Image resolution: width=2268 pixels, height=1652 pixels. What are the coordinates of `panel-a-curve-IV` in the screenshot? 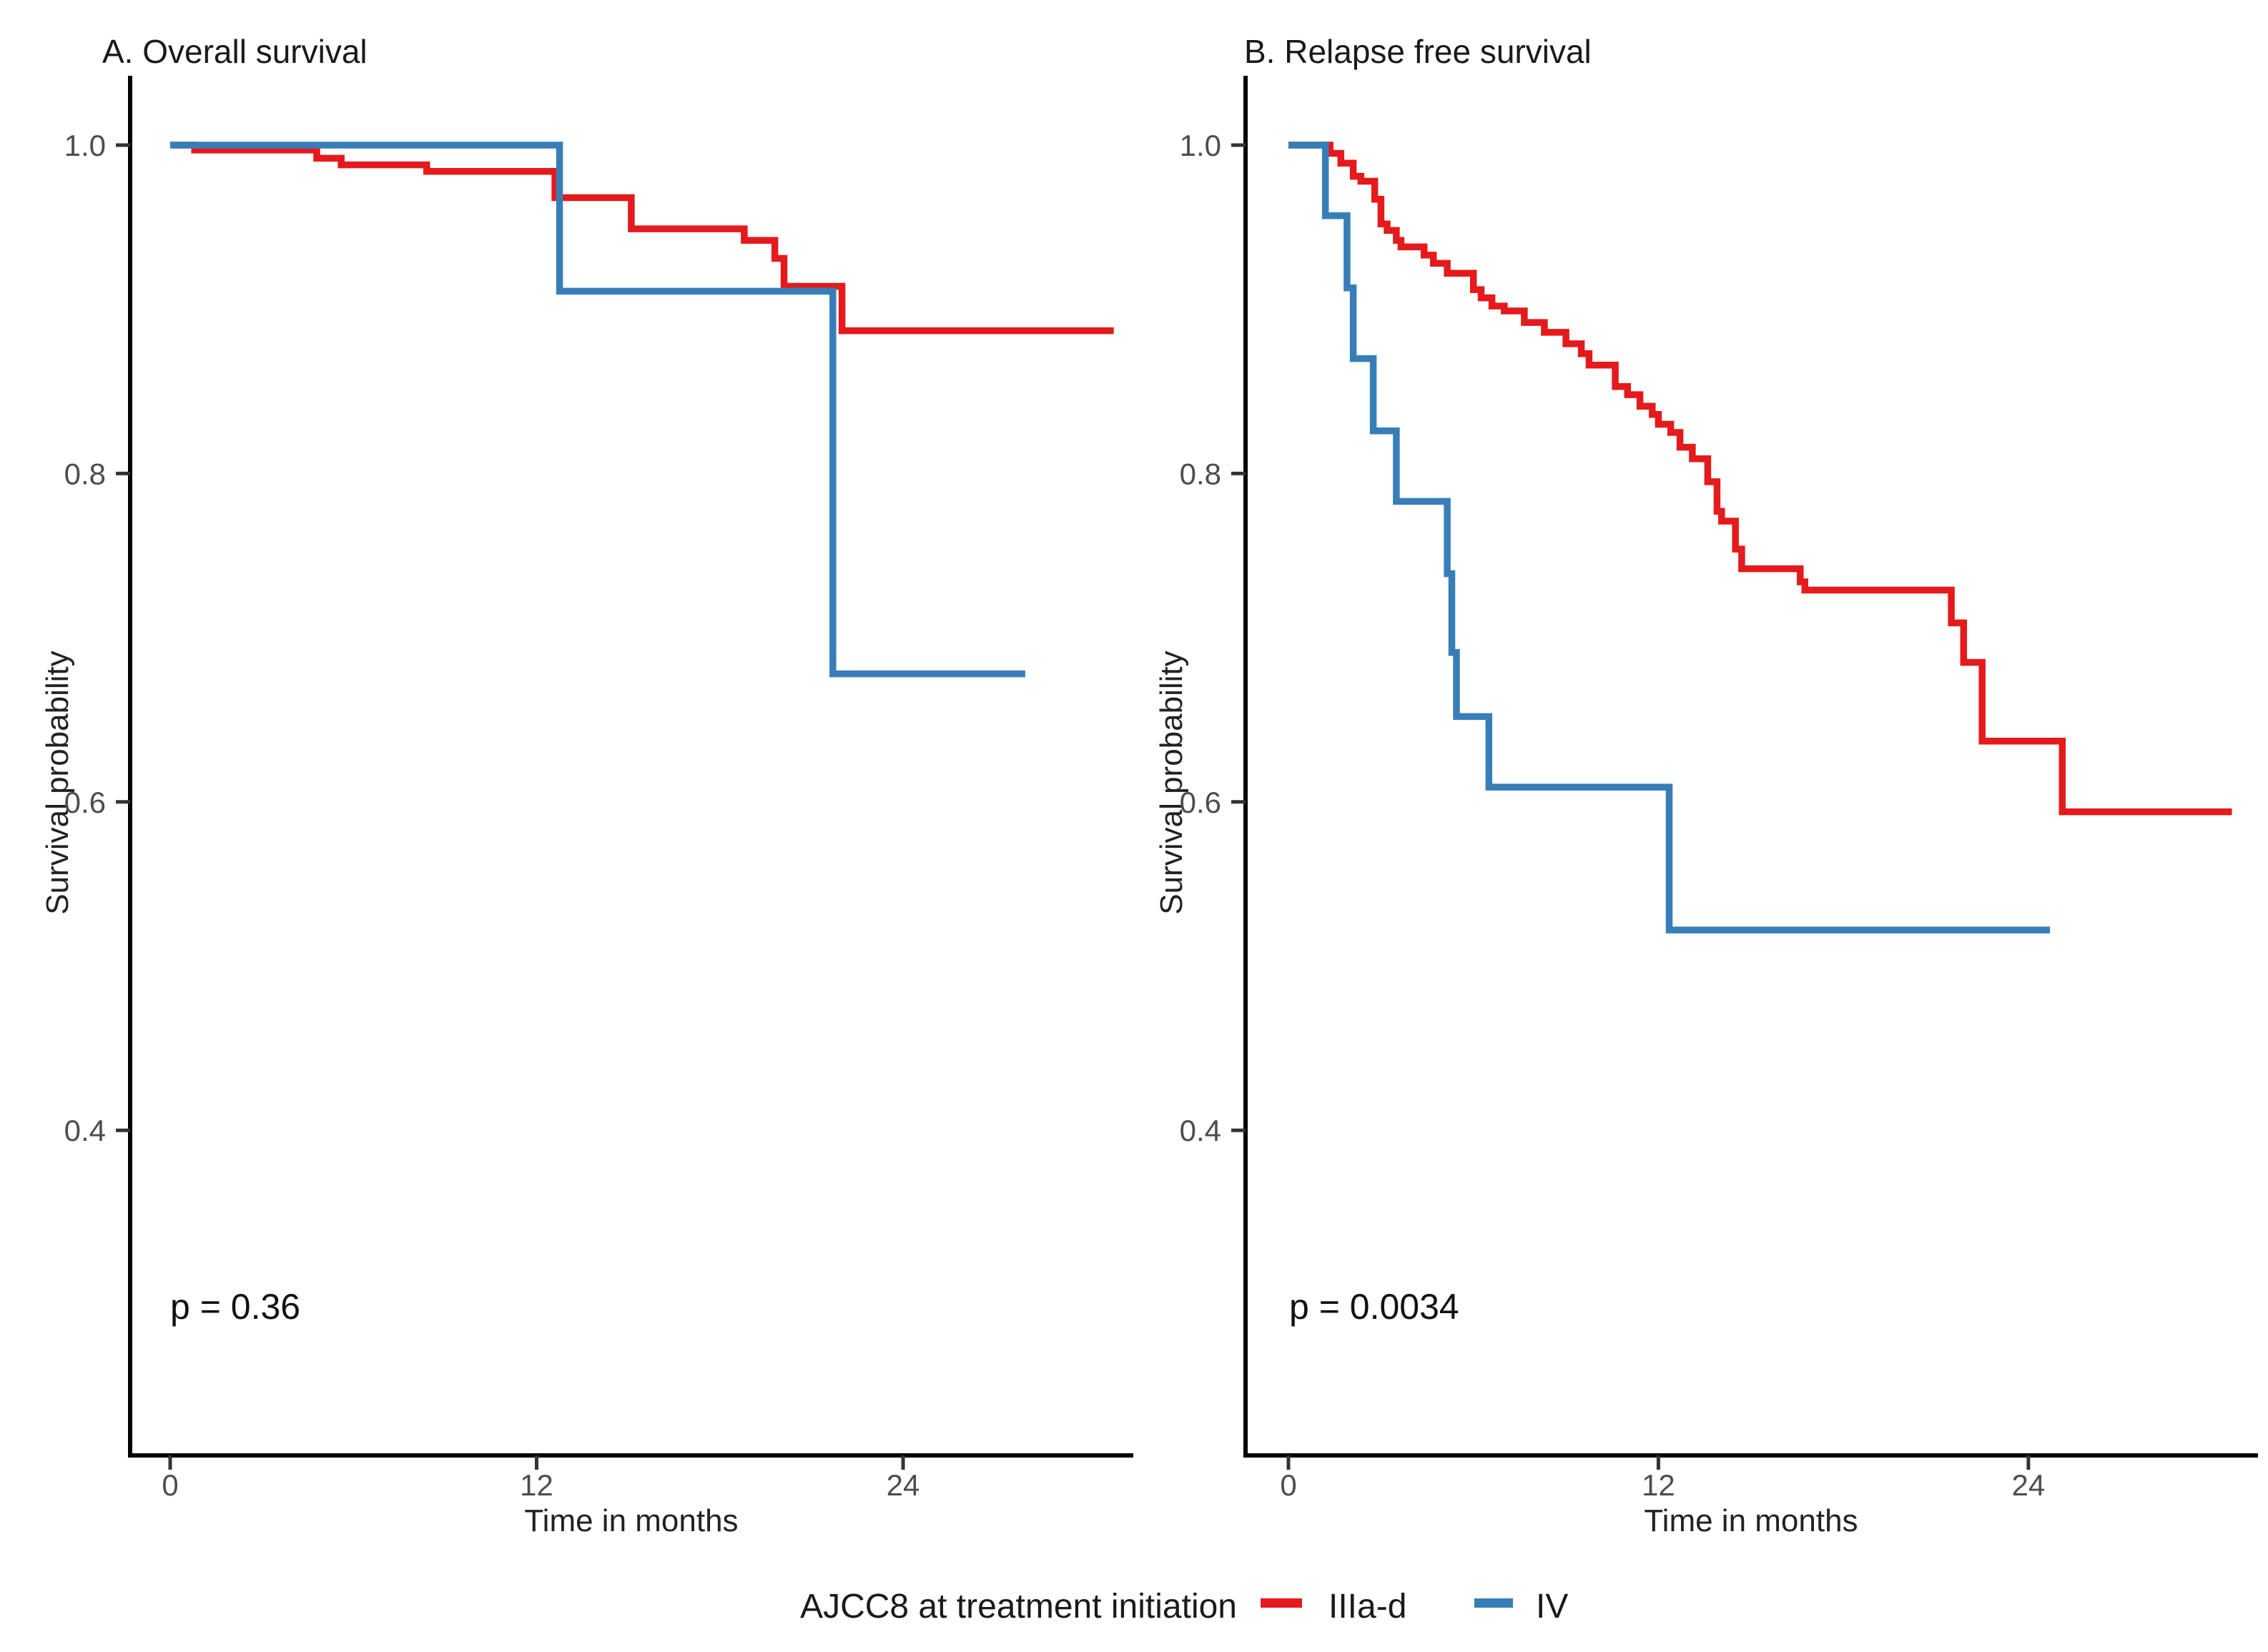 It's located at (597, 410).